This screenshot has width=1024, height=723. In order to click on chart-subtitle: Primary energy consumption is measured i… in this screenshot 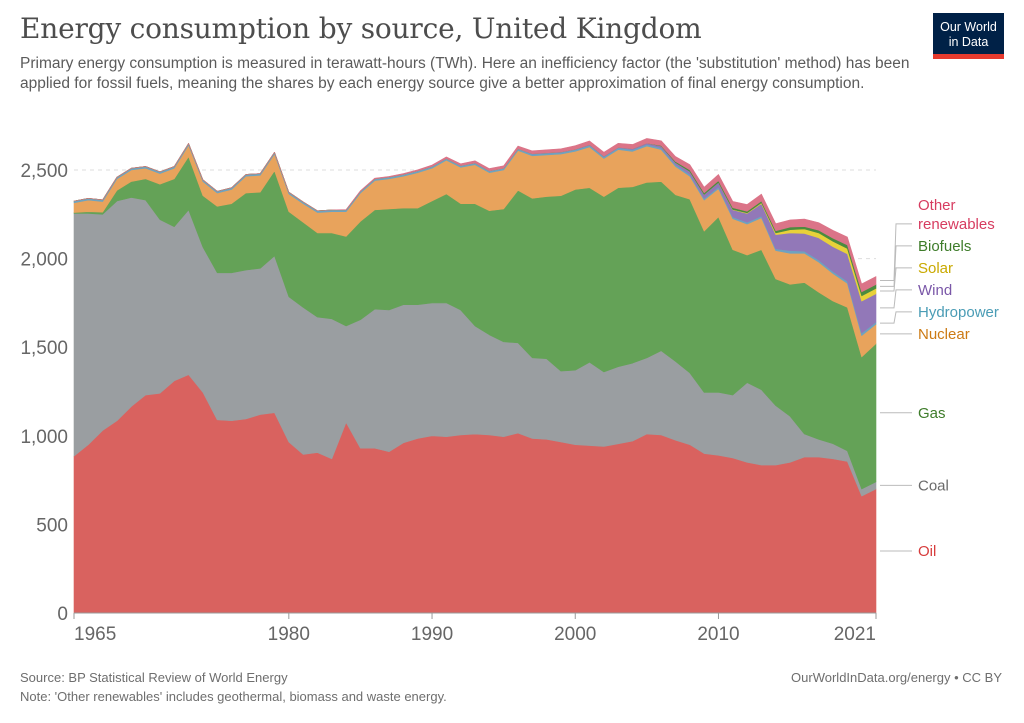, I will do `click(465, 73)`.